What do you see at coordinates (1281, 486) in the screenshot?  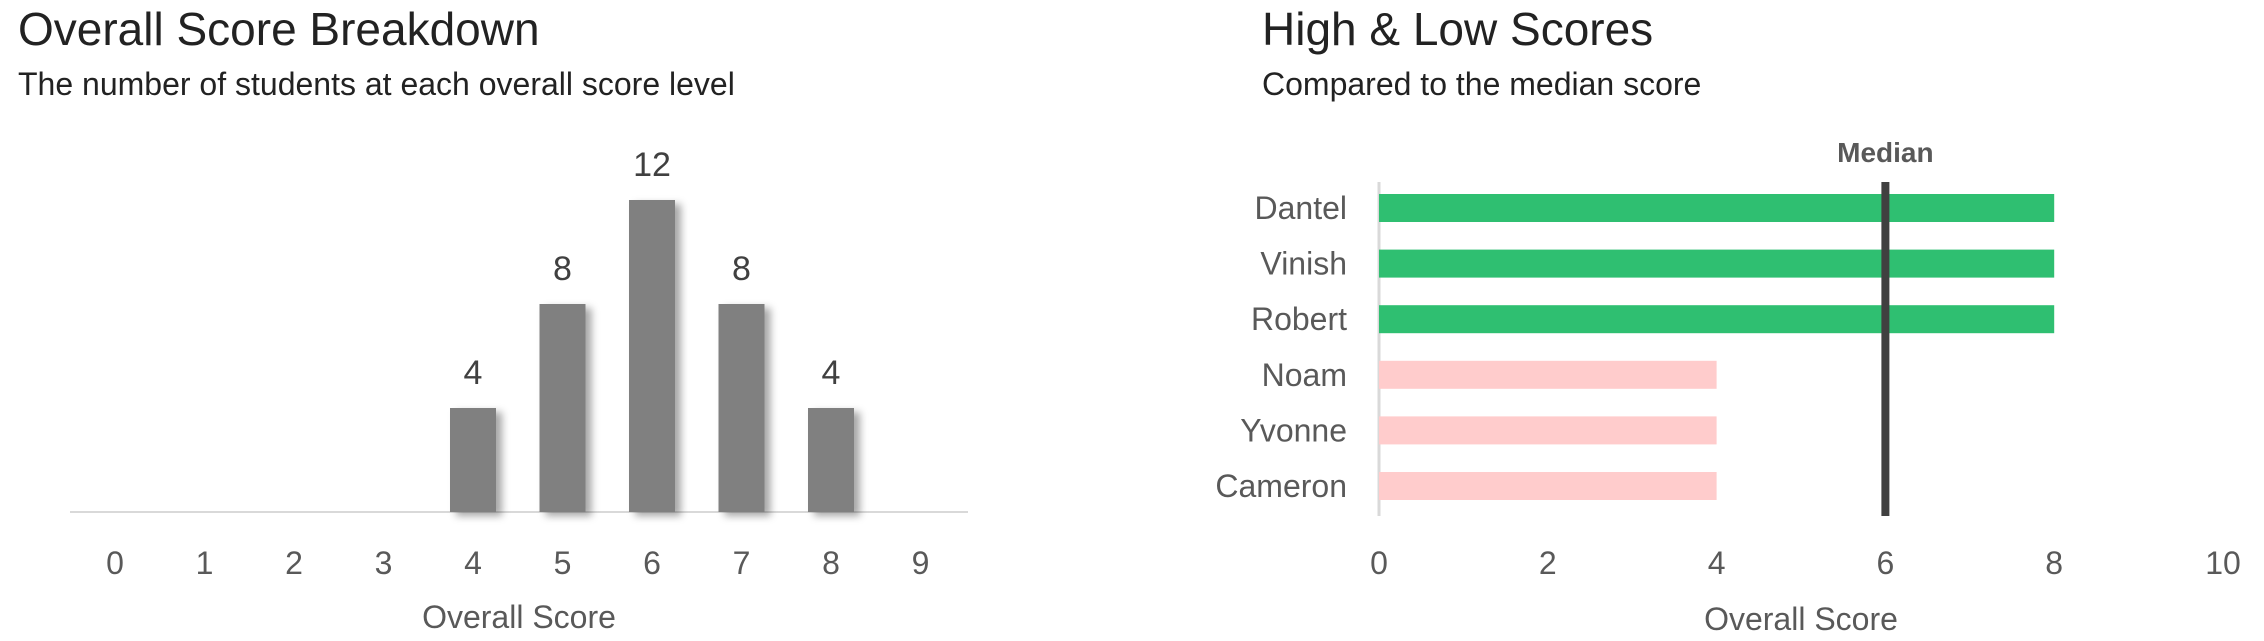 I see `y-tick-label: Cameron` at bounding box center [1281, 486].